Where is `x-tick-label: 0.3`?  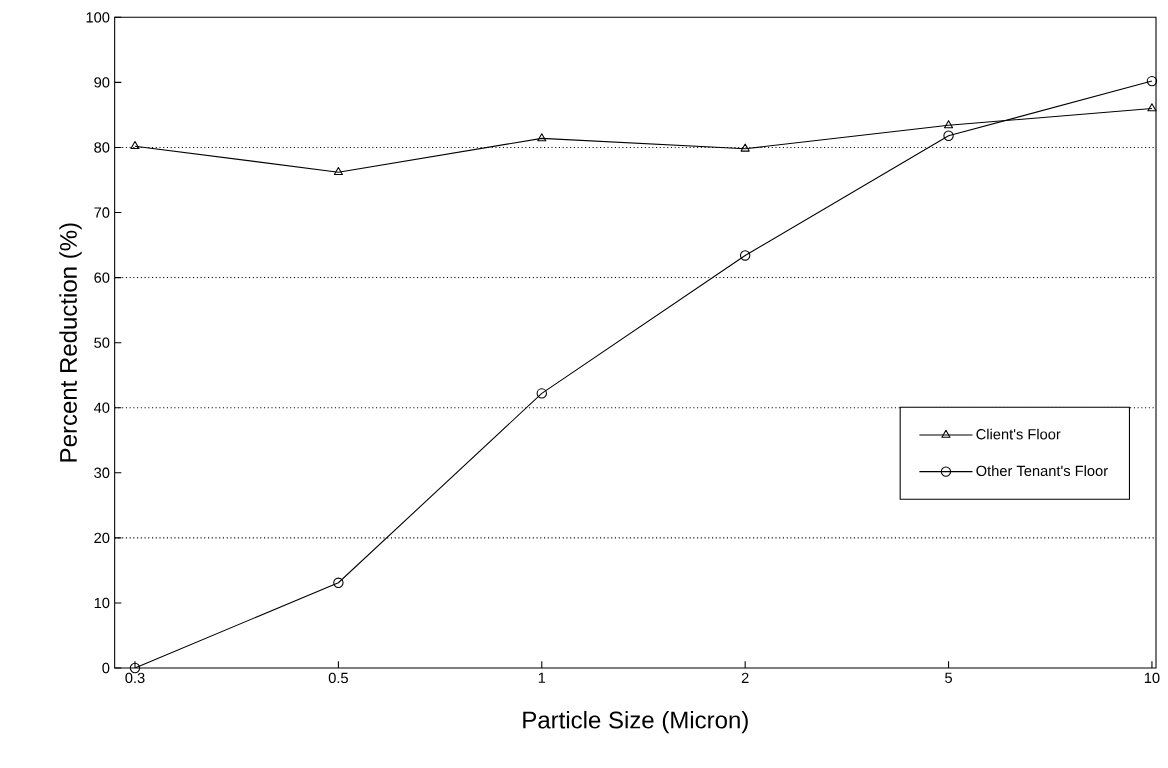 x-tick-label: 0.3 is located at coordinates (135, 678).